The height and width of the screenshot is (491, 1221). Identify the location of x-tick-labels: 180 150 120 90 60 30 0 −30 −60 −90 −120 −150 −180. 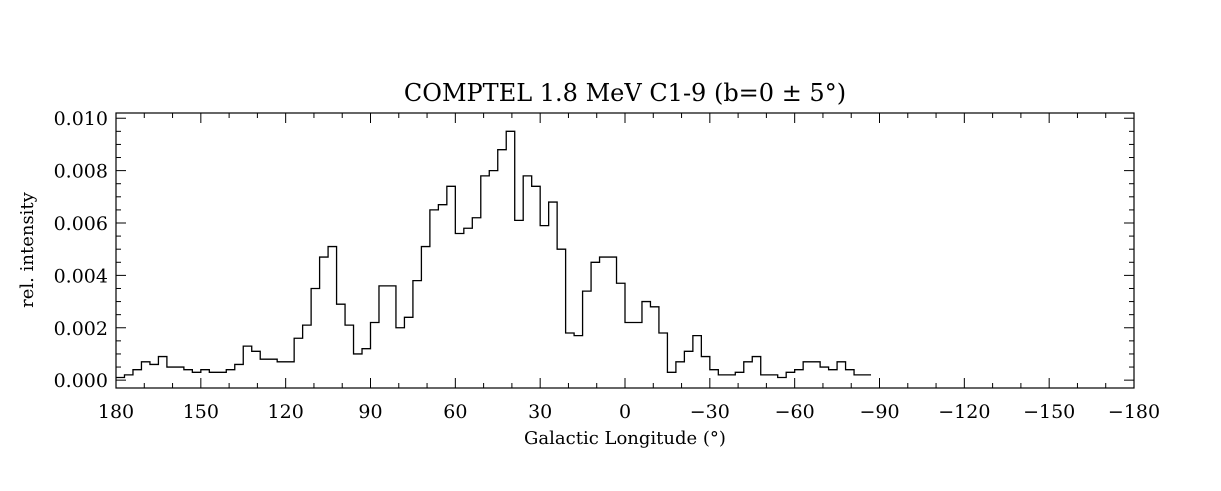
(629, 412).